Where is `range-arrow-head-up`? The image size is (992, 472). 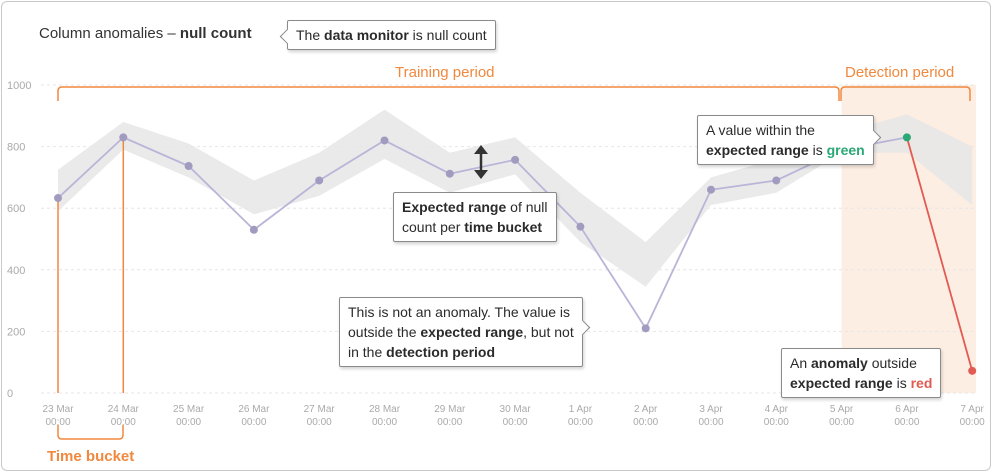
range-arrow-head-up is located at coordinates (481, 149).